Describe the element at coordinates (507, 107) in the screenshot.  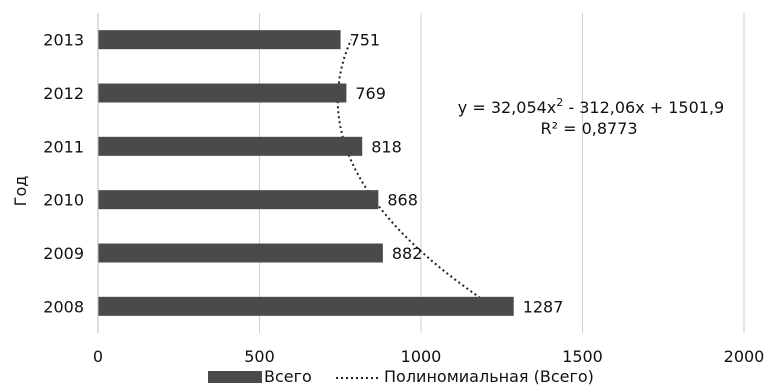
I see `equation-prefix: y = 32,054x` at that location.